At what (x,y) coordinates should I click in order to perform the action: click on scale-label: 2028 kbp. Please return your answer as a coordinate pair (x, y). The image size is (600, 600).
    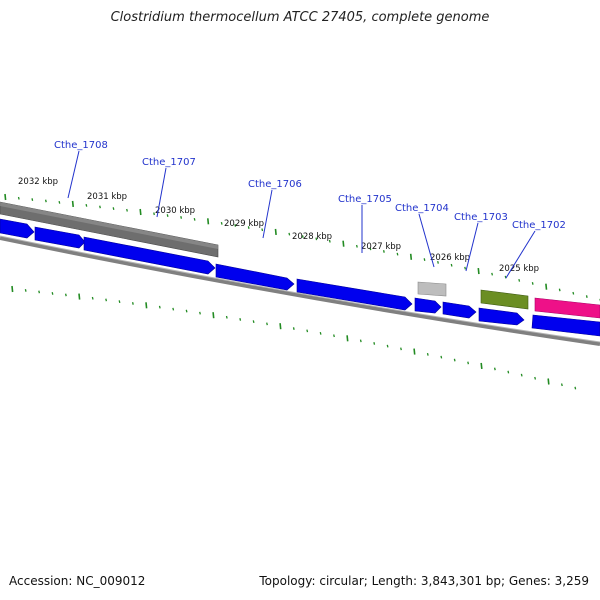
    Looking at the image, I should click on (312, 237).